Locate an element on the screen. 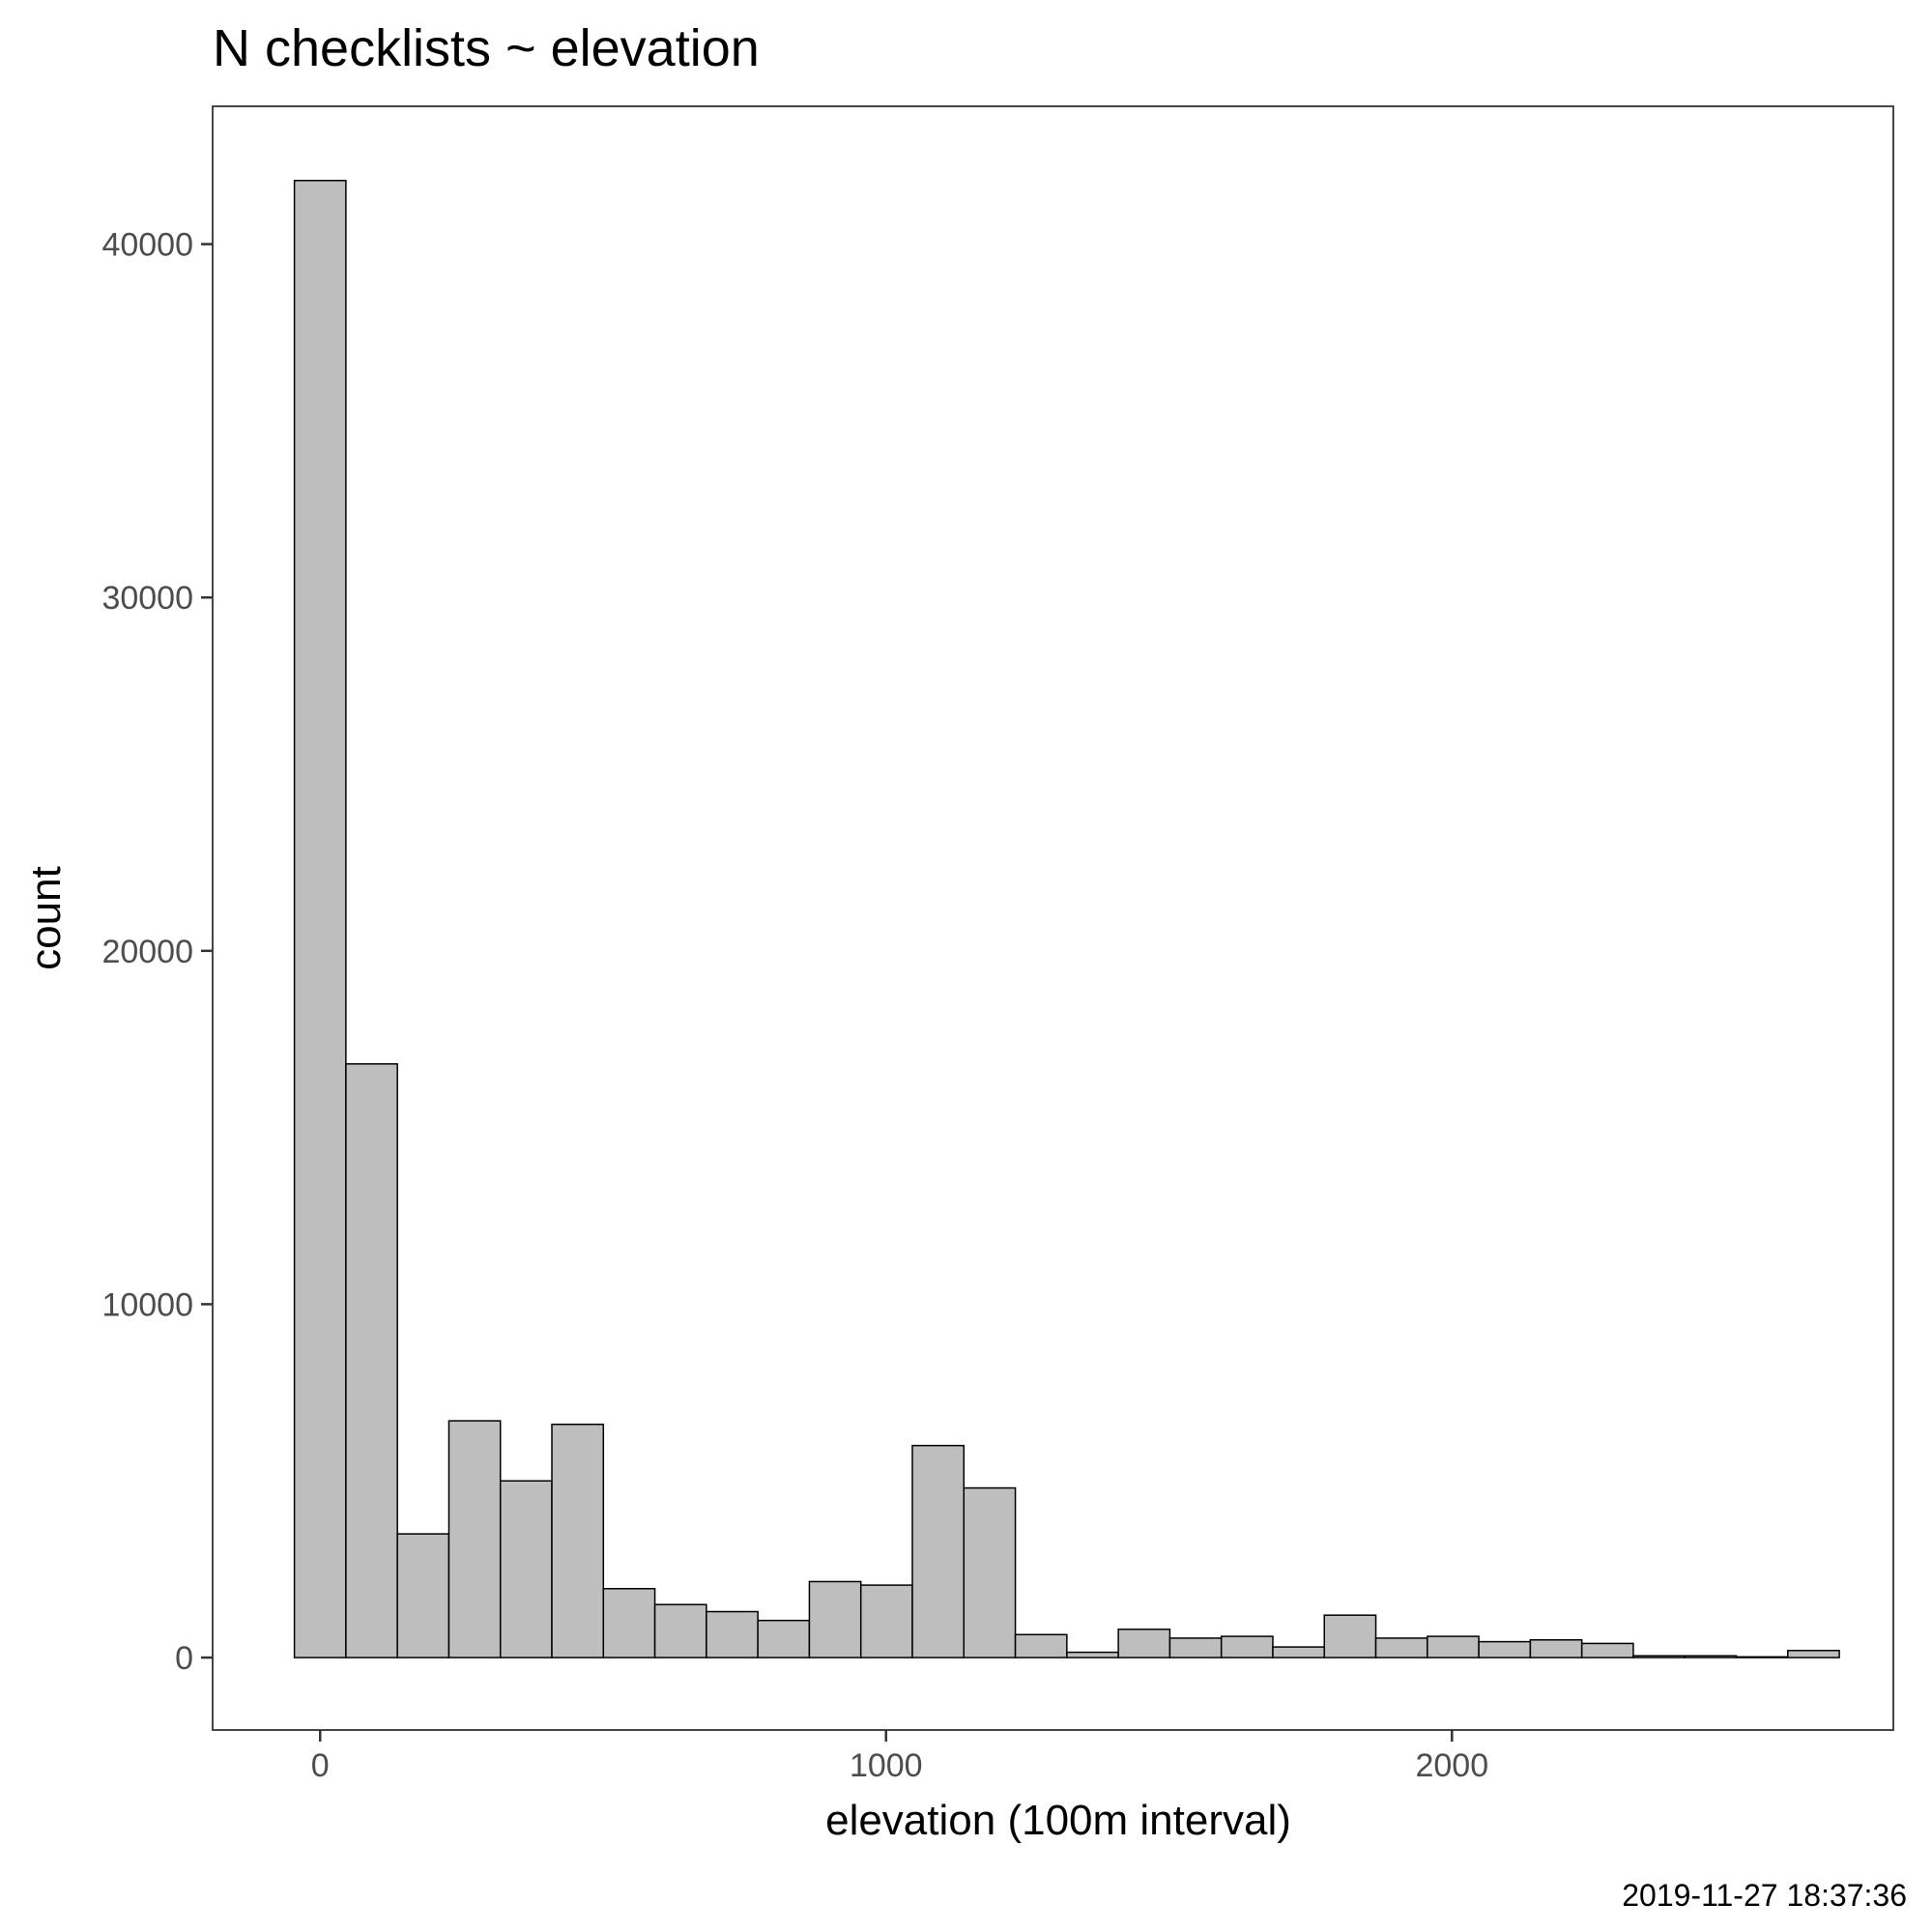  y-tick-label: 30000 is located at coordinates (147, 598).